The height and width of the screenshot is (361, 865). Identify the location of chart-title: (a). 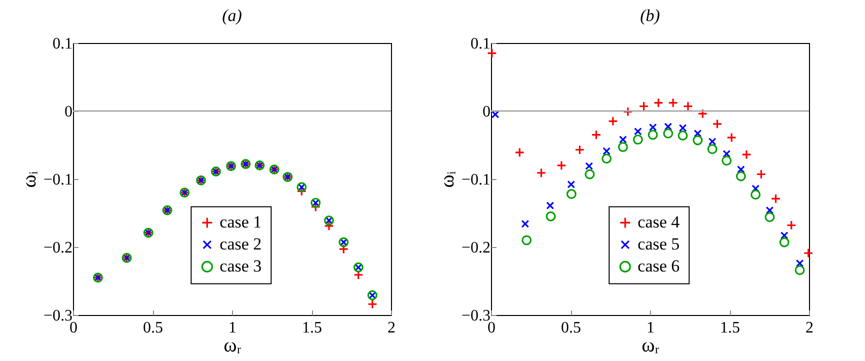
(232, 15).